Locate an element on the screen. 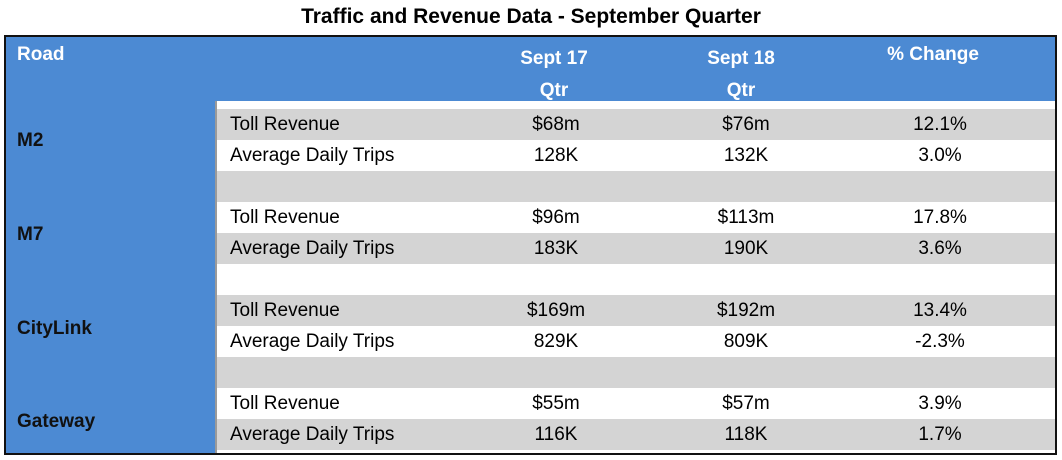 The height and width of the screenshot is (460, 1062). change-value: 1.7% is located at coordinates (940, 434).